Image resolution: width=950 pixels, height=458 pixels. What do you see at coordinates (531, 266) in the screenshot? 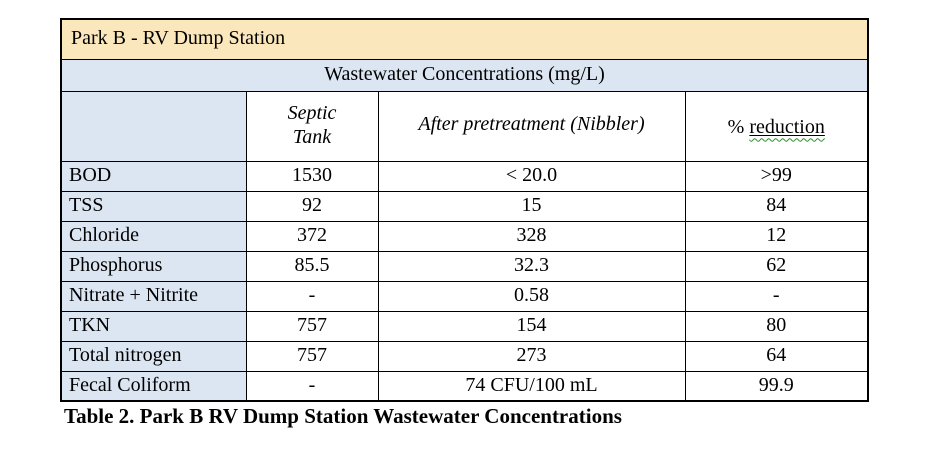
I see `after-value: 32.3` at bounding box center [531, 266].